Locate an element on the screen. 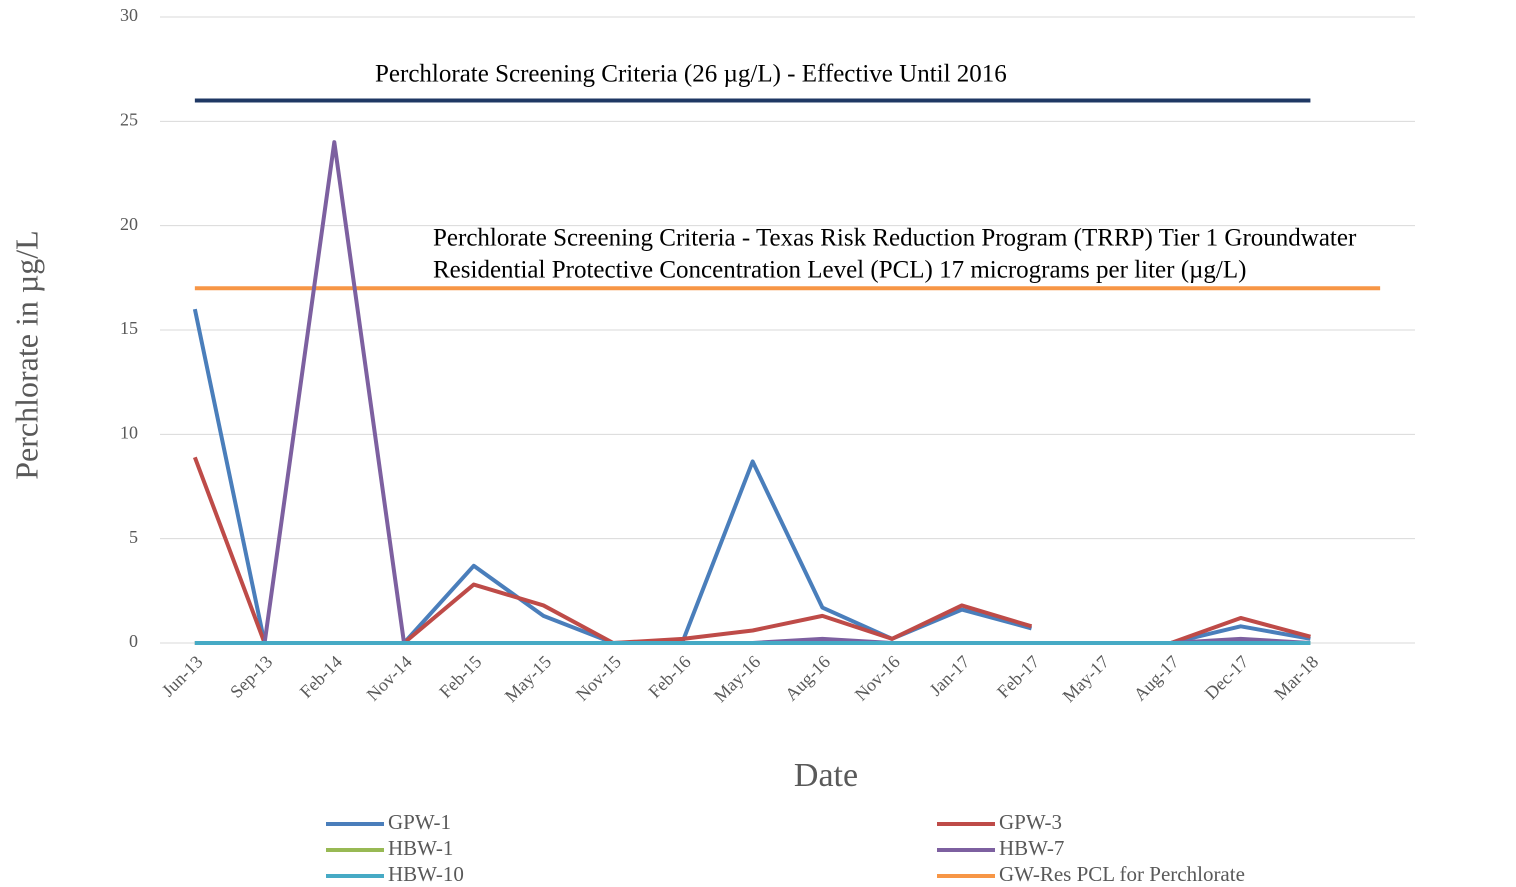 This screenshot has height=887, width=1516. legend-label: GPW-1 is located at coordinates (419, 822).